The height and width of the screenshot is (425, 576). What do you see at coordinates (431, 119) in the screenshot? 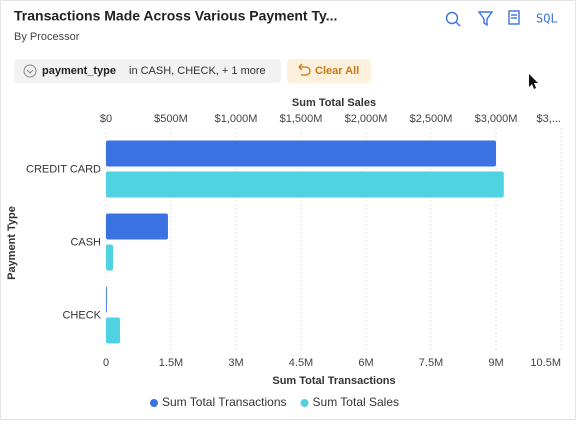
I see `x2ticks-label: $2,500M` at bounding box center [431, 119].